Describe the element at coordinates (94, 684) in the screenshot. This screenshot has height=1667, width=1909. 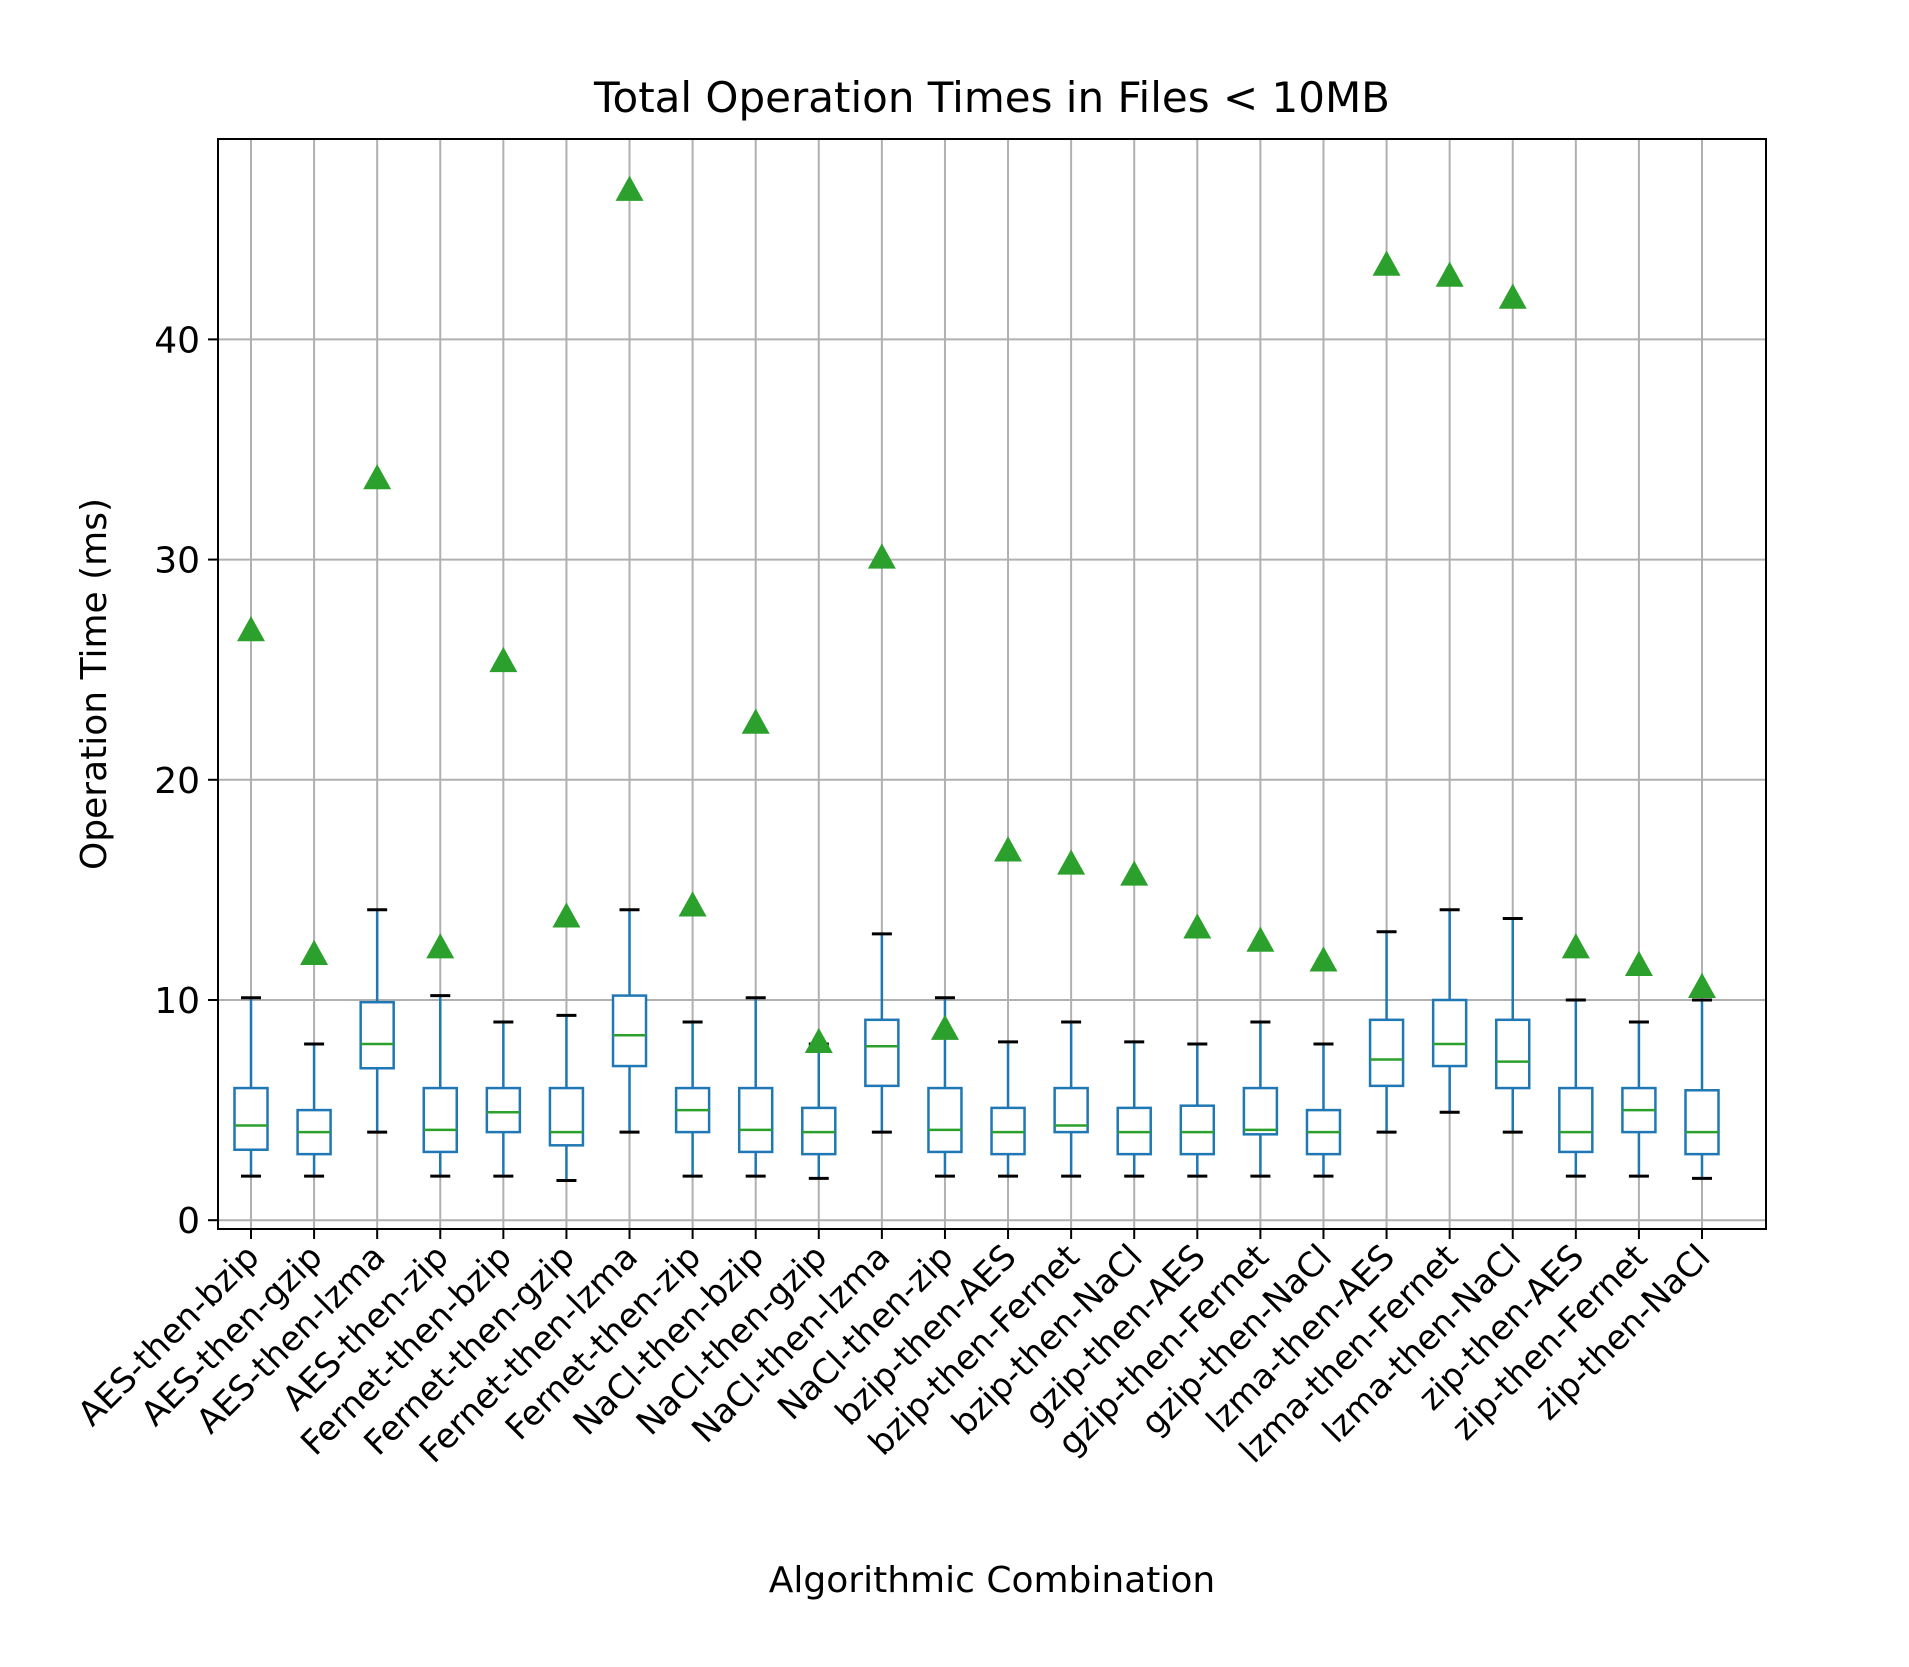
I see `y-axis-label: Operation Time (ms)` at that location.